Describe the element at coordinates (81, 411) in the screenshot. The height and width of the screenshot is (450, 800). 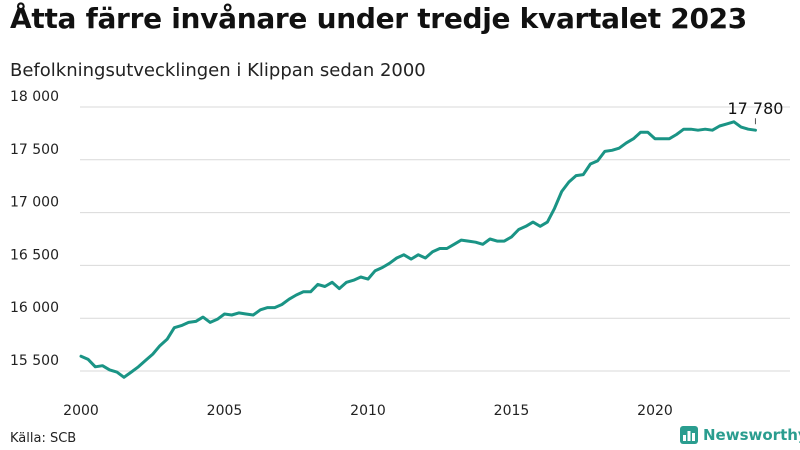
I see `x-tick-label: 2000` at that location.